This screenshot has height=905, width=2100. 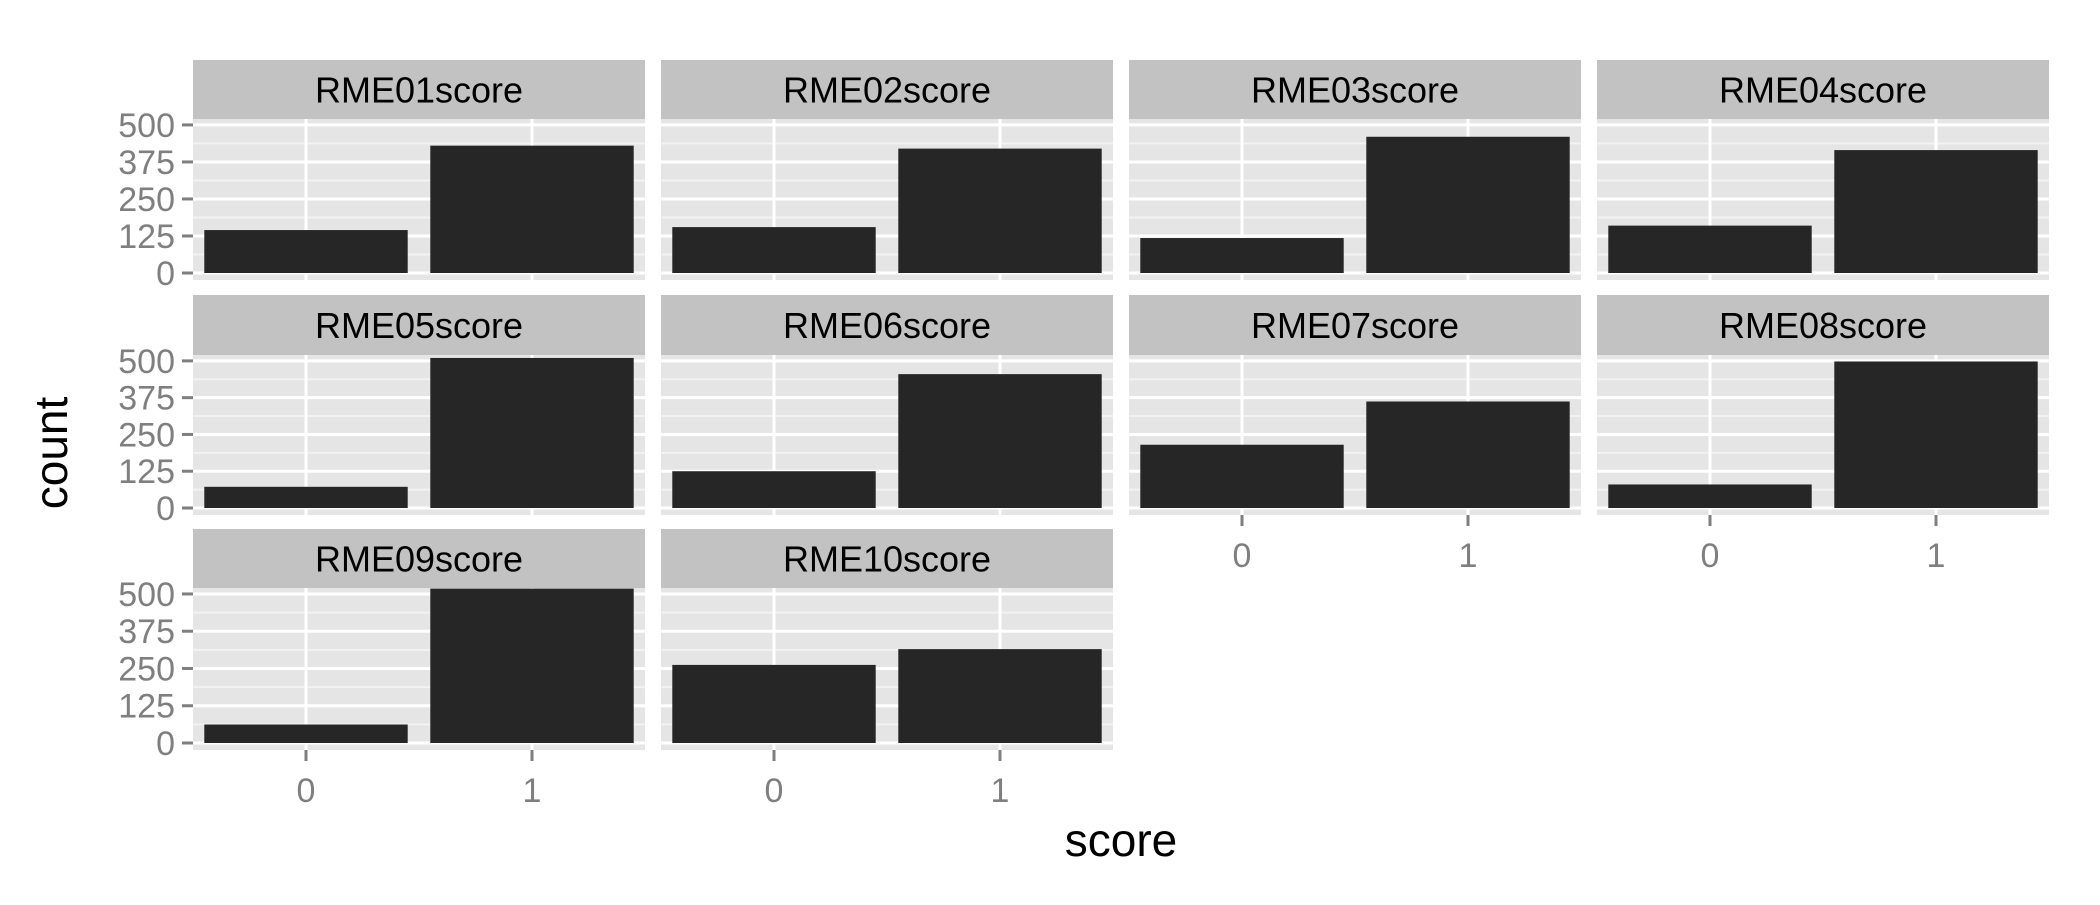 I want to click on facet-strip-label: RME10score, so click(x=887, y=559).